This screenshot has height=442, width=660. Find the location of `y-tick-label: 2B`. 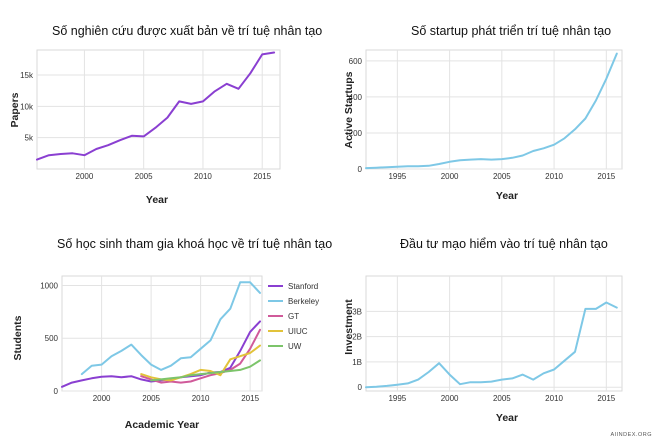

y-tick-label: 2B is located at coordinates (357, 337).